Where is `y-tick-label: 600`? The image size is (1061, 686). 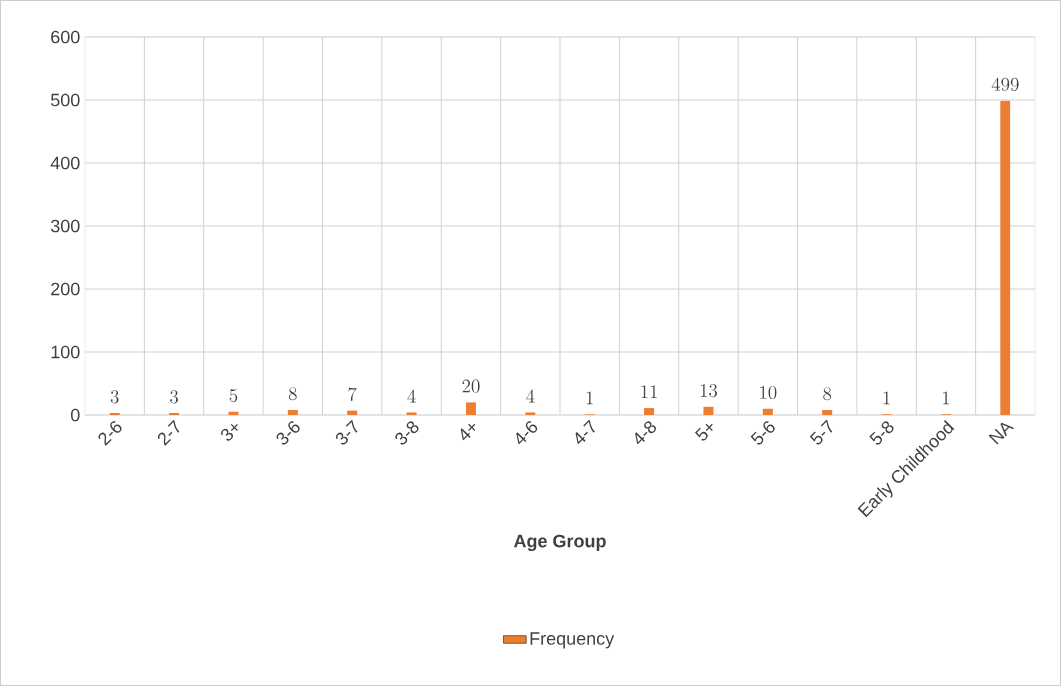
y-tick-label: 600 is located at coordinates (65, 37).